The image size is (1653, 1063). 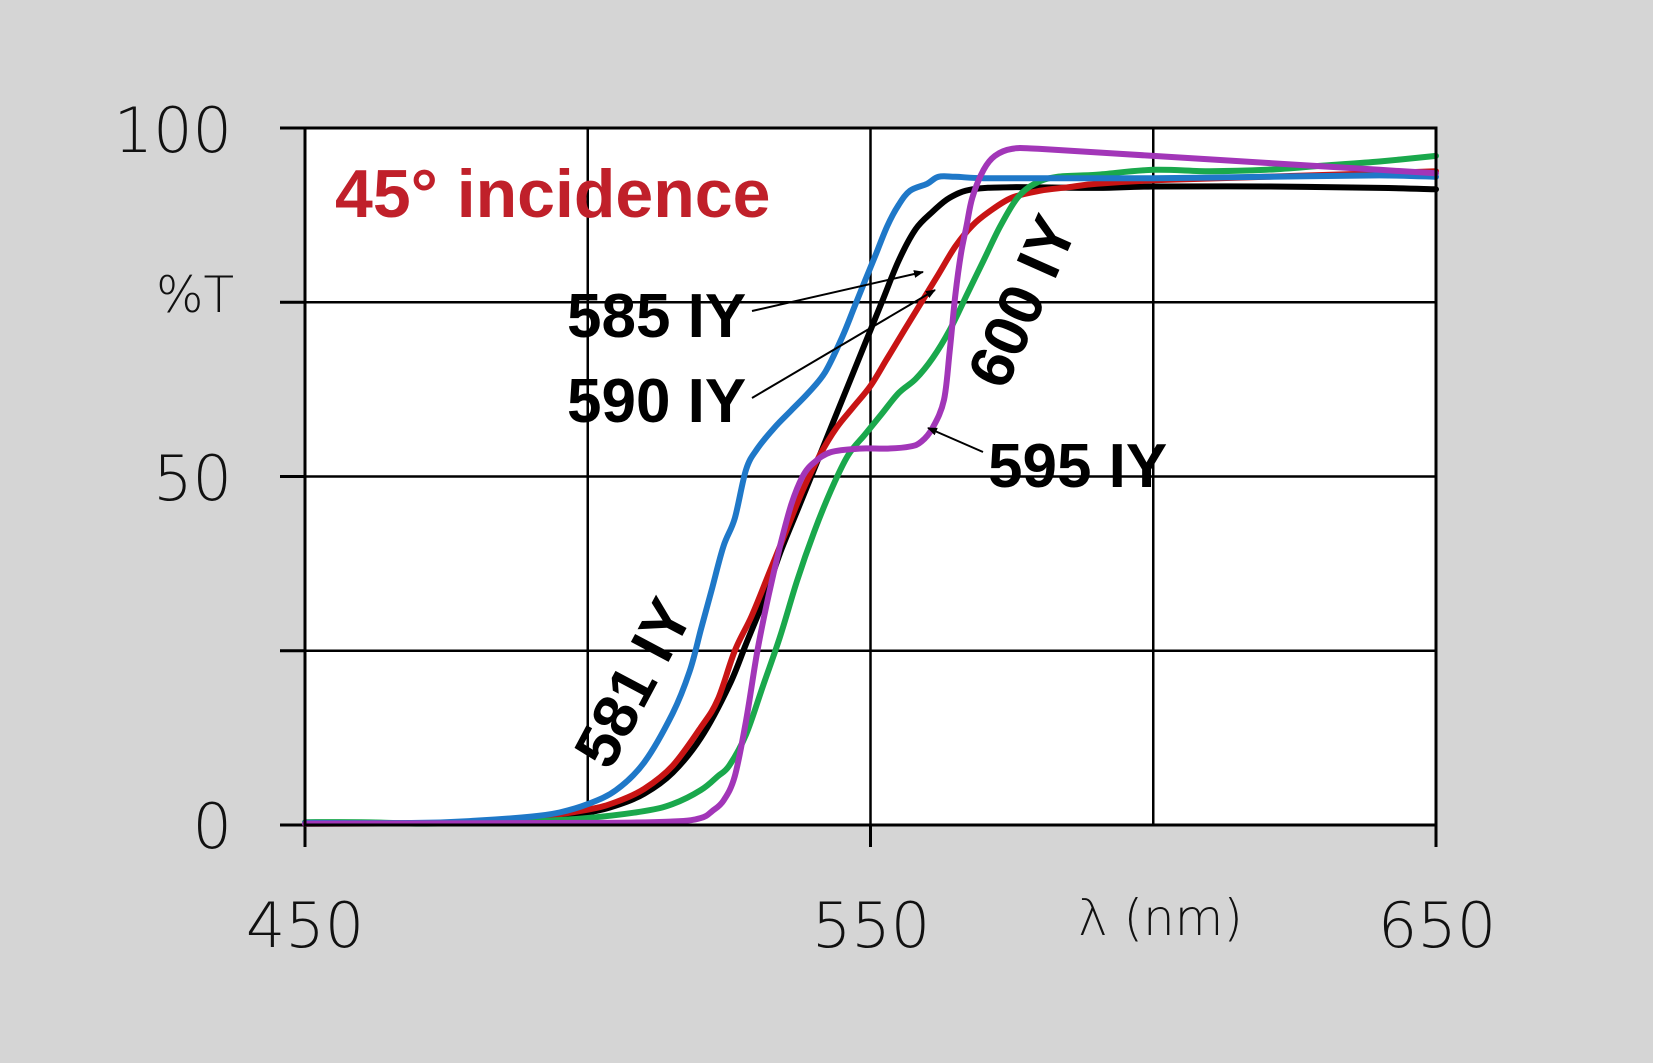 What do you see at coordinates (656, 316) in the screenshot?
I see `annotation-585-iy: 585 IY` at bounding box center [656, 316].